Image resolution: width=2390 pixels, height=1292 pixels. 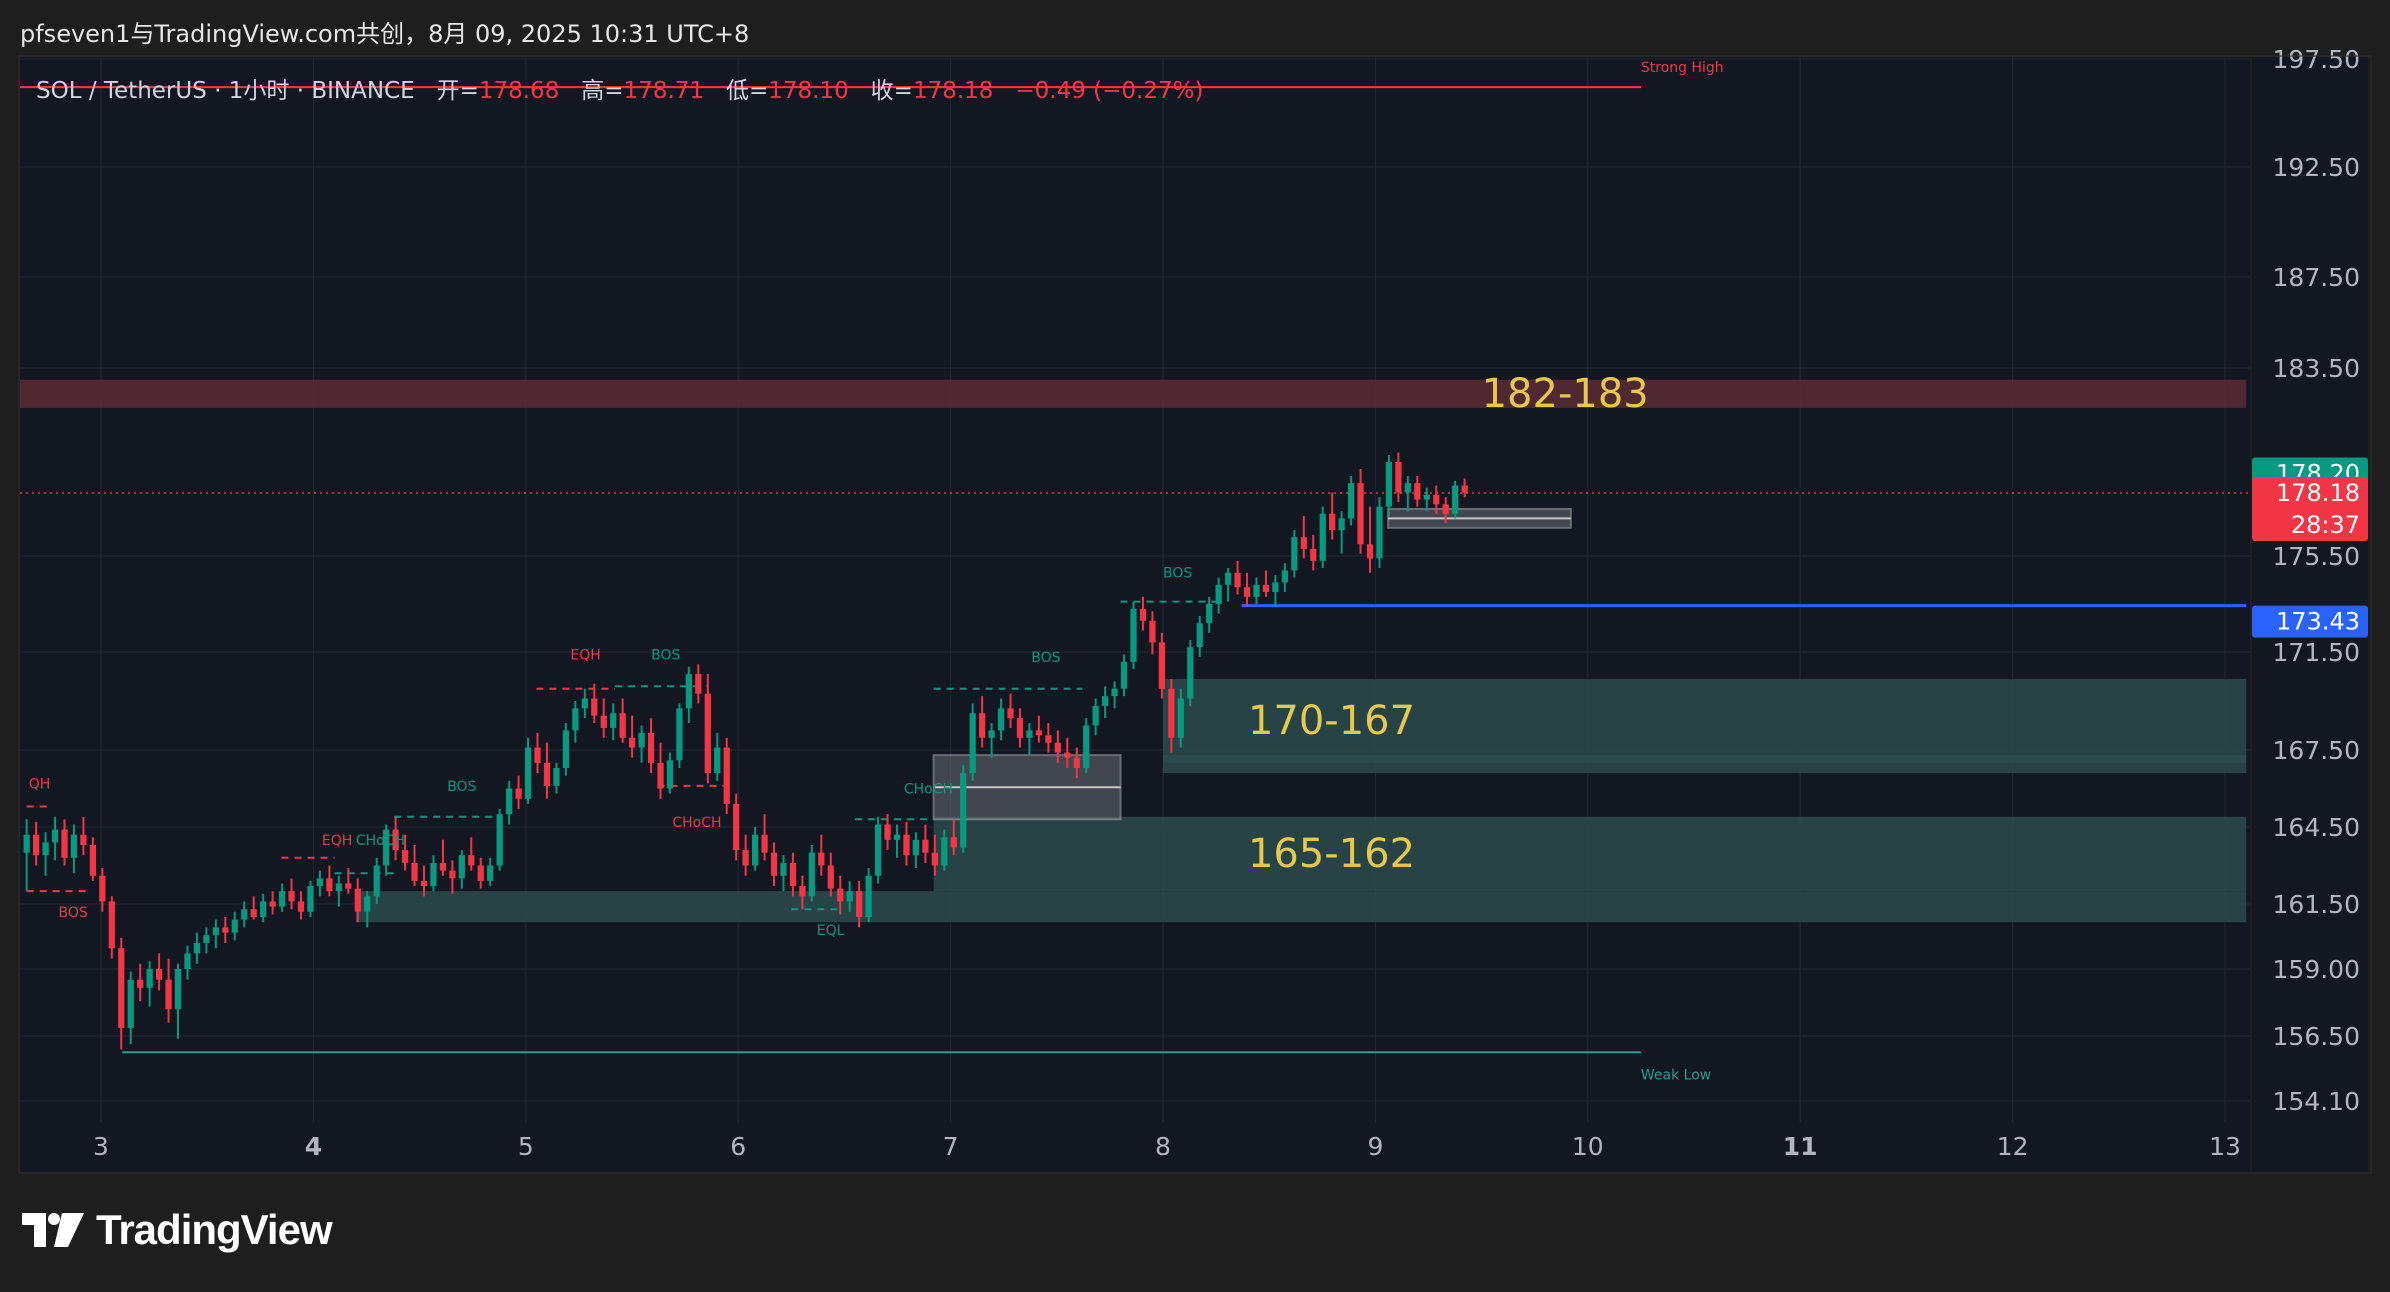 What do you see at coordinates (2316, 652) in the screenshot?
I see `y-tick-label: 171.50` at bounding box center [2316, 652].